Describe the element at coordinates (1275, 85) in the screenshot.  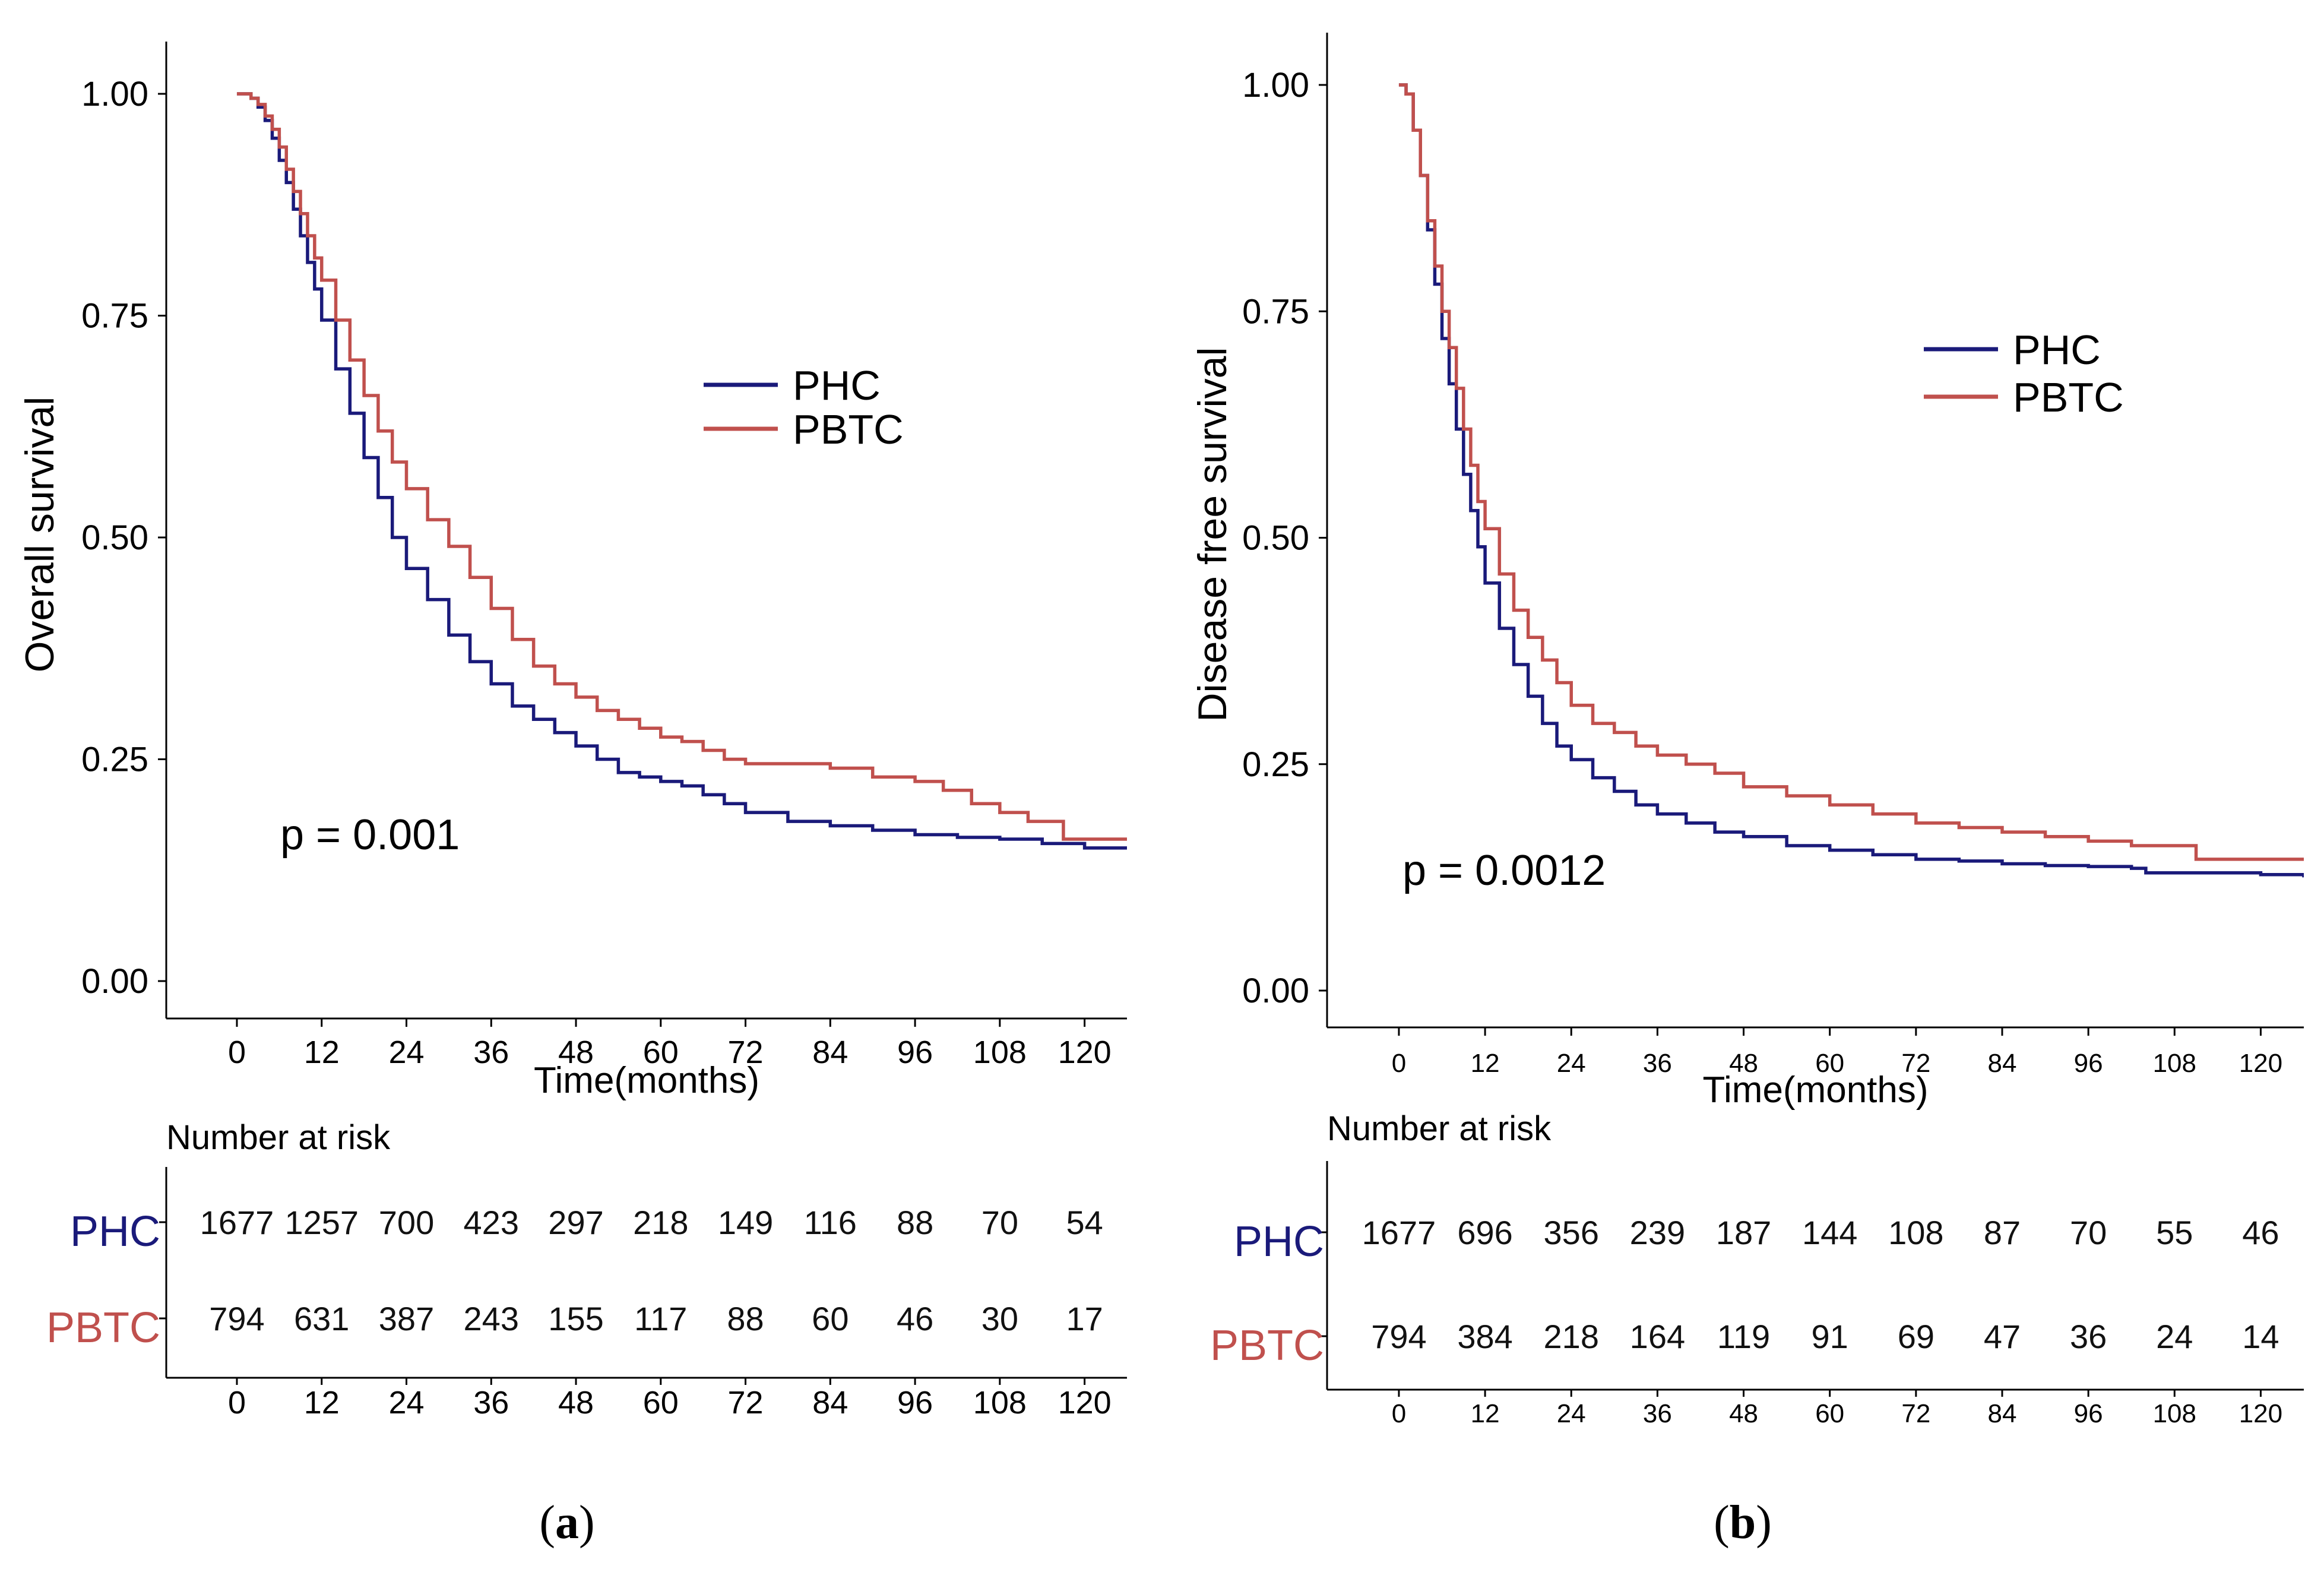
I see `y-tick-label: 1.00` at that location.